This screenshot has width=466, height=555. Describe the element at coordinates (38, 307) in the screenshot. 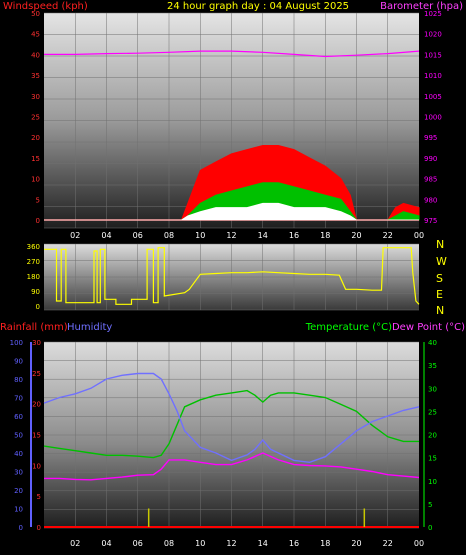

I see `direction-tick-label: 0` at that location.